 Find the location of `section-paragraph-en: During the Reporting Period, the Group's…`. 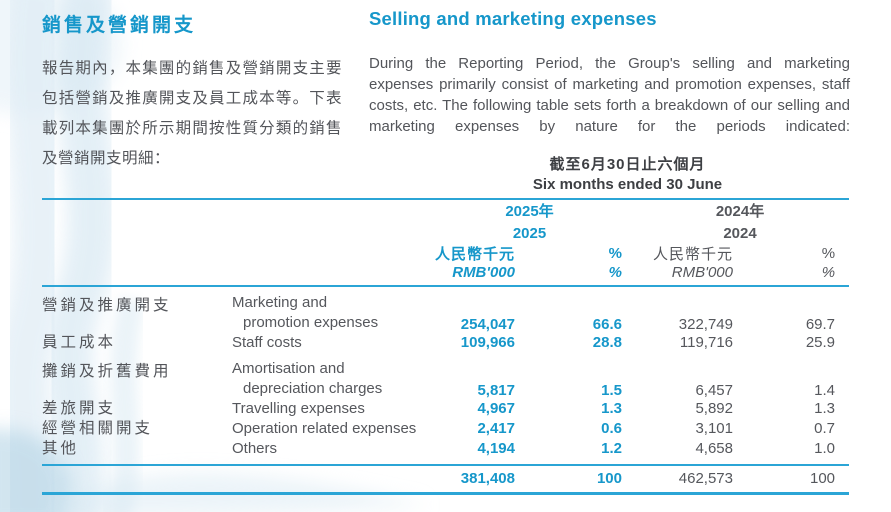

section-paragraph-en: During the Reporting Period, the Group's… is located at coordinates (609, 95).